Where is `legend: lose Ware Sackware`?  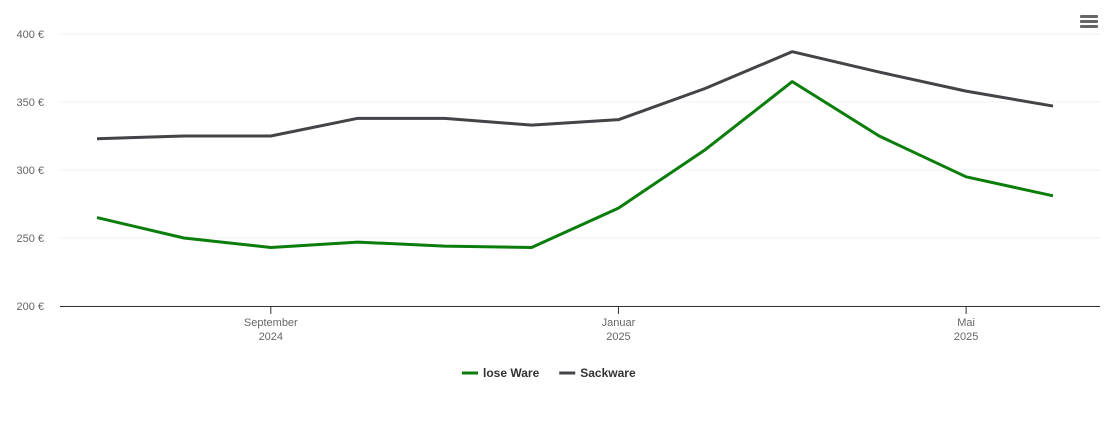 legend: lose Ware Sackware is located at coordinates (549, 373).